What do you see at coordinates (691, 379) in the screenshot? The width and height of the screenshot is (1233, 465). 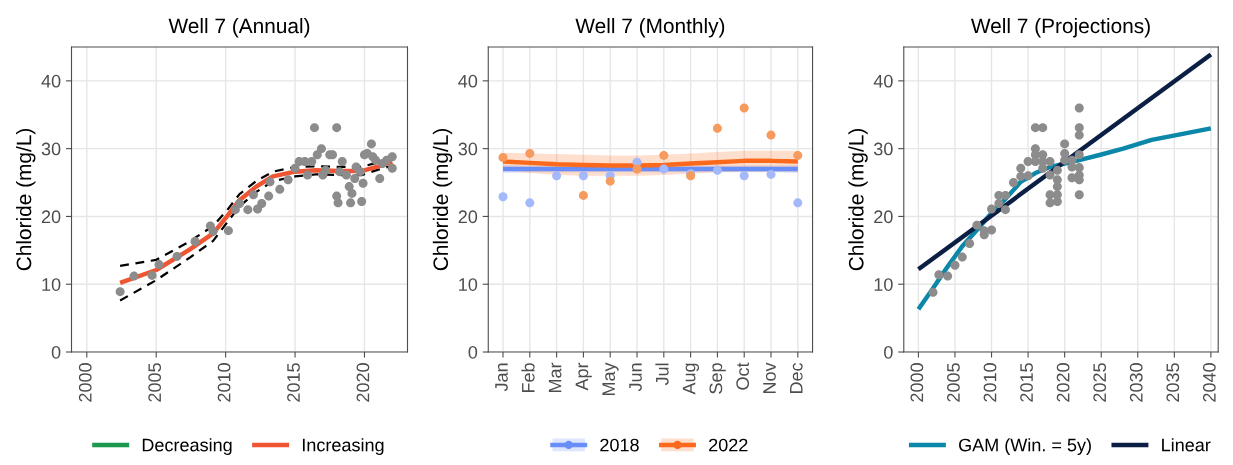 I see `x-tick-label: Aug` at bounding box center [691, 379].